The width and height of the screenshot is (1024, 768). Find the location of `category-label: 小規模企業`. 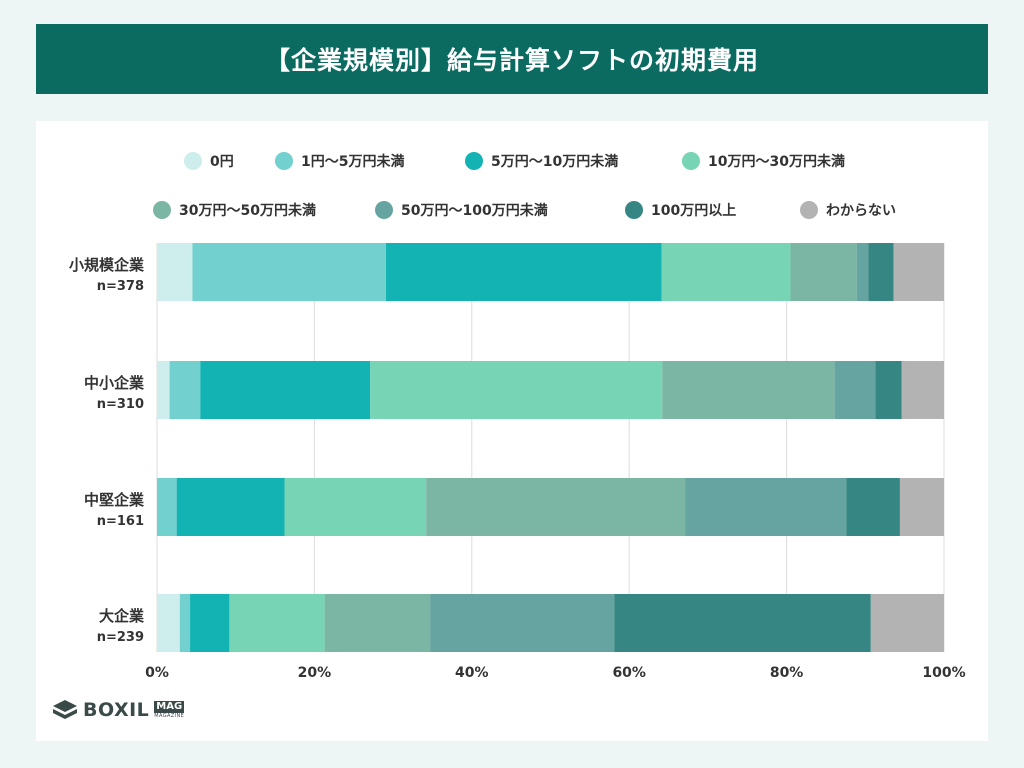

category-label: 小規模企業 is located at coordinates (107, 265).